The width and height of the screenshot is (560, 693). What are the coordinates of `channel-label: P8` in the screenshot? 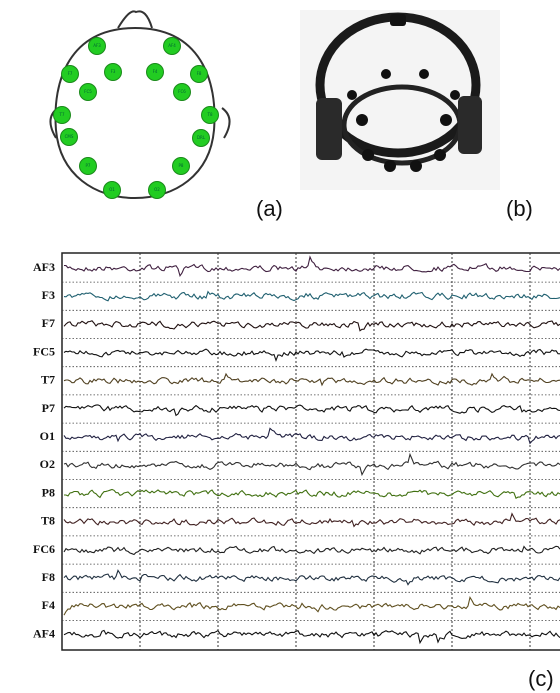 It's located at (48, 492).